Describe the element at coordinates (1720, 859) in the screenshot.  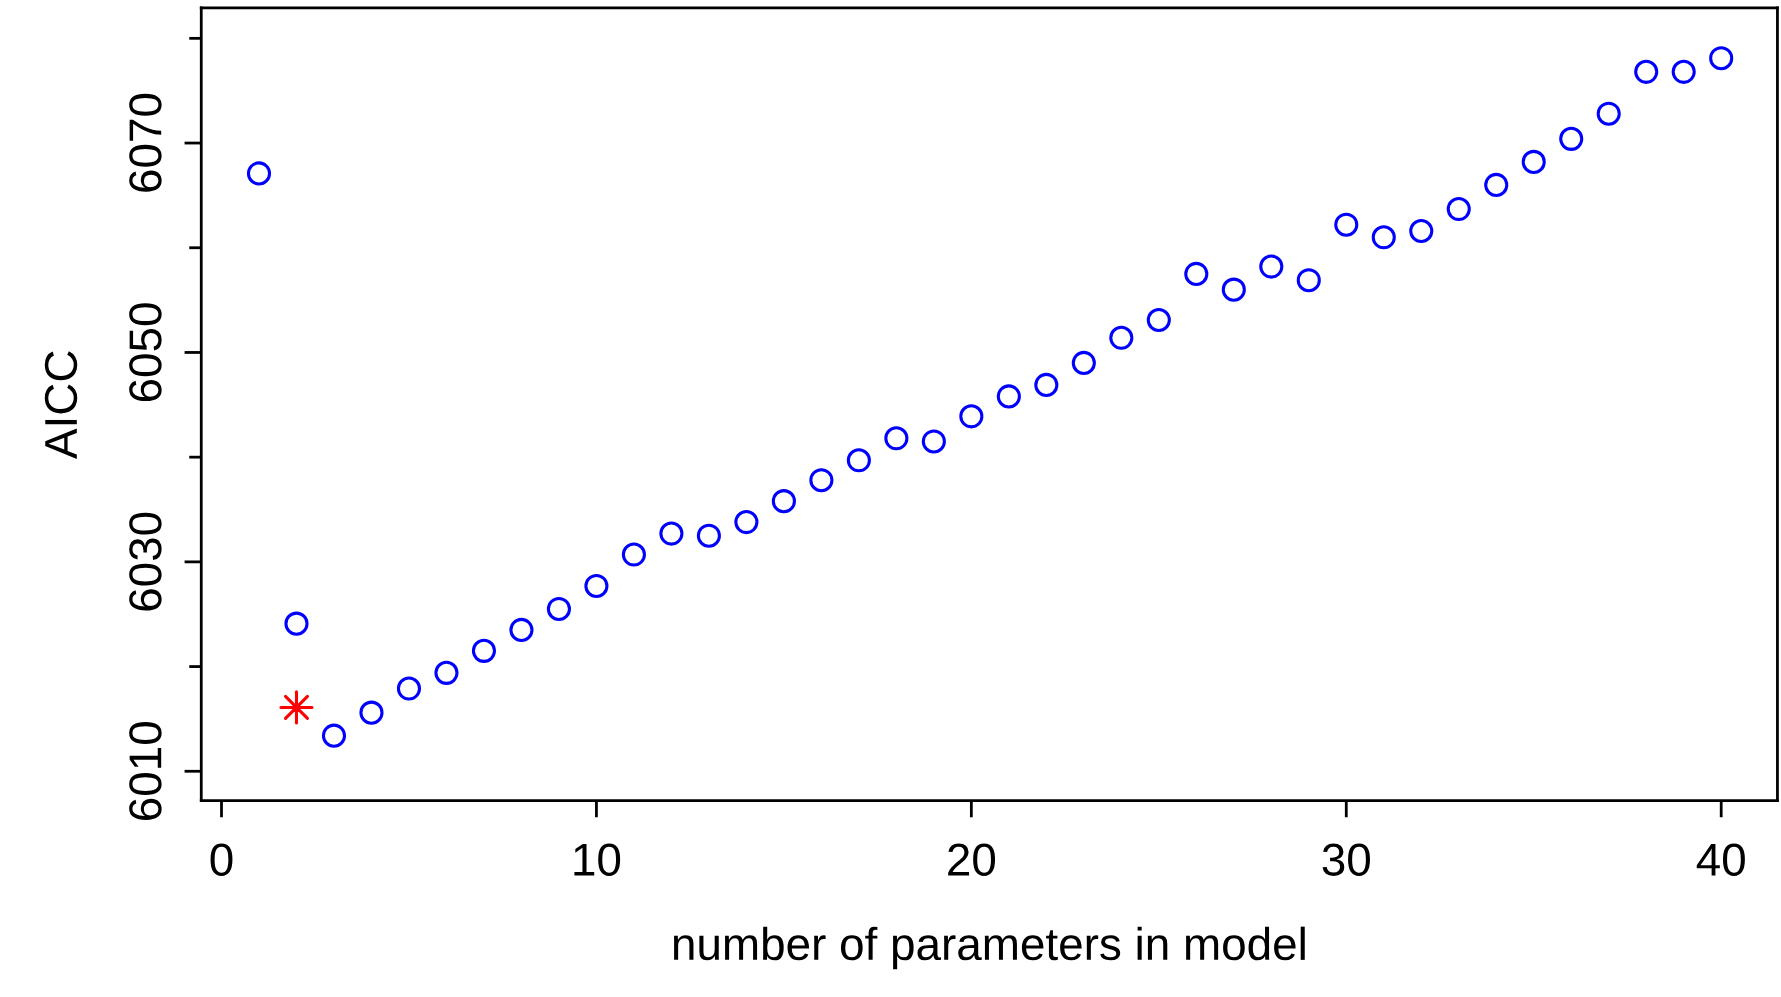
I see `x-tick-label: 40` at that location.